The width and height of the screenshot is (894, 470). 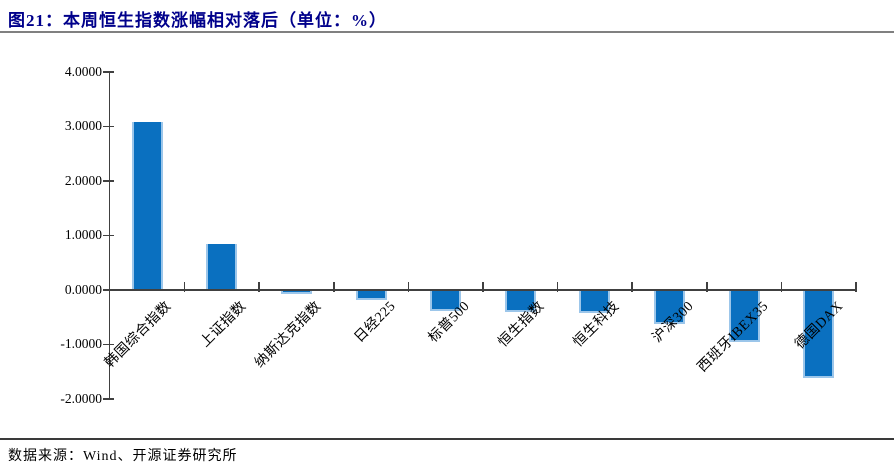 I want to click on y-tick-label: 1.0000, so click(x=83, y=234).